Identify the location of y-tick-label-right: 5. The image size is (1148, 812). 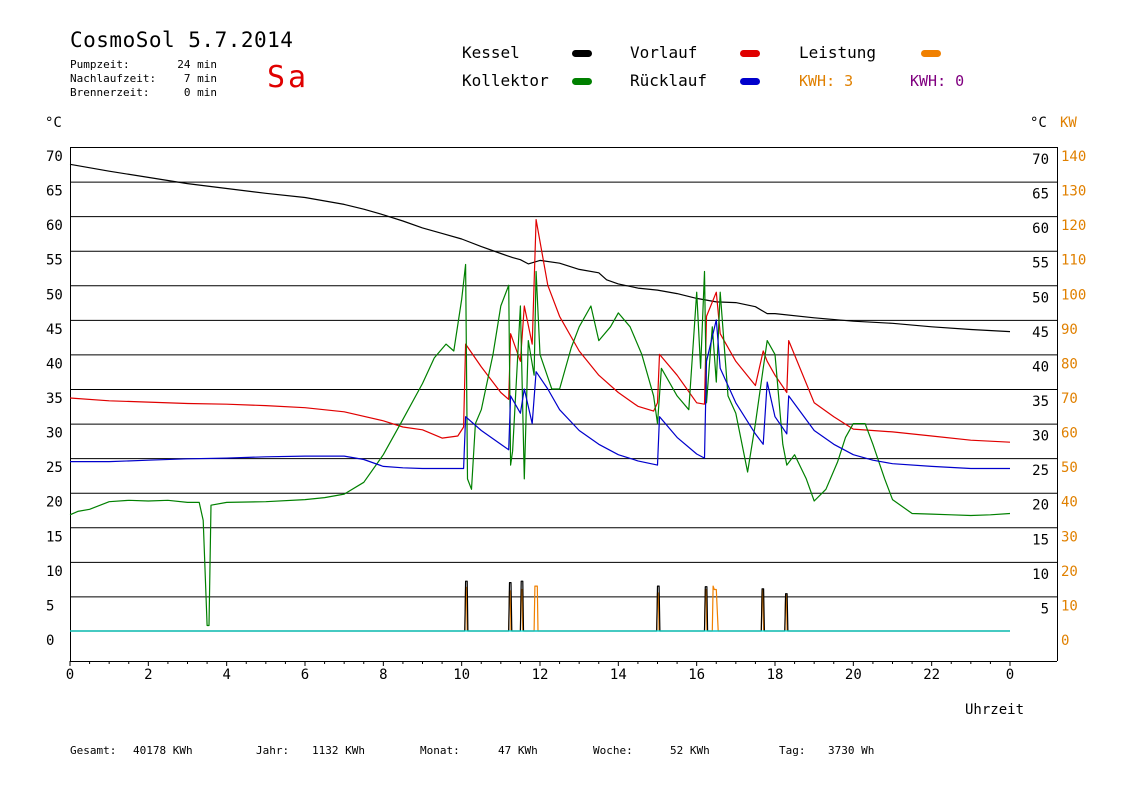
(1045, 609).